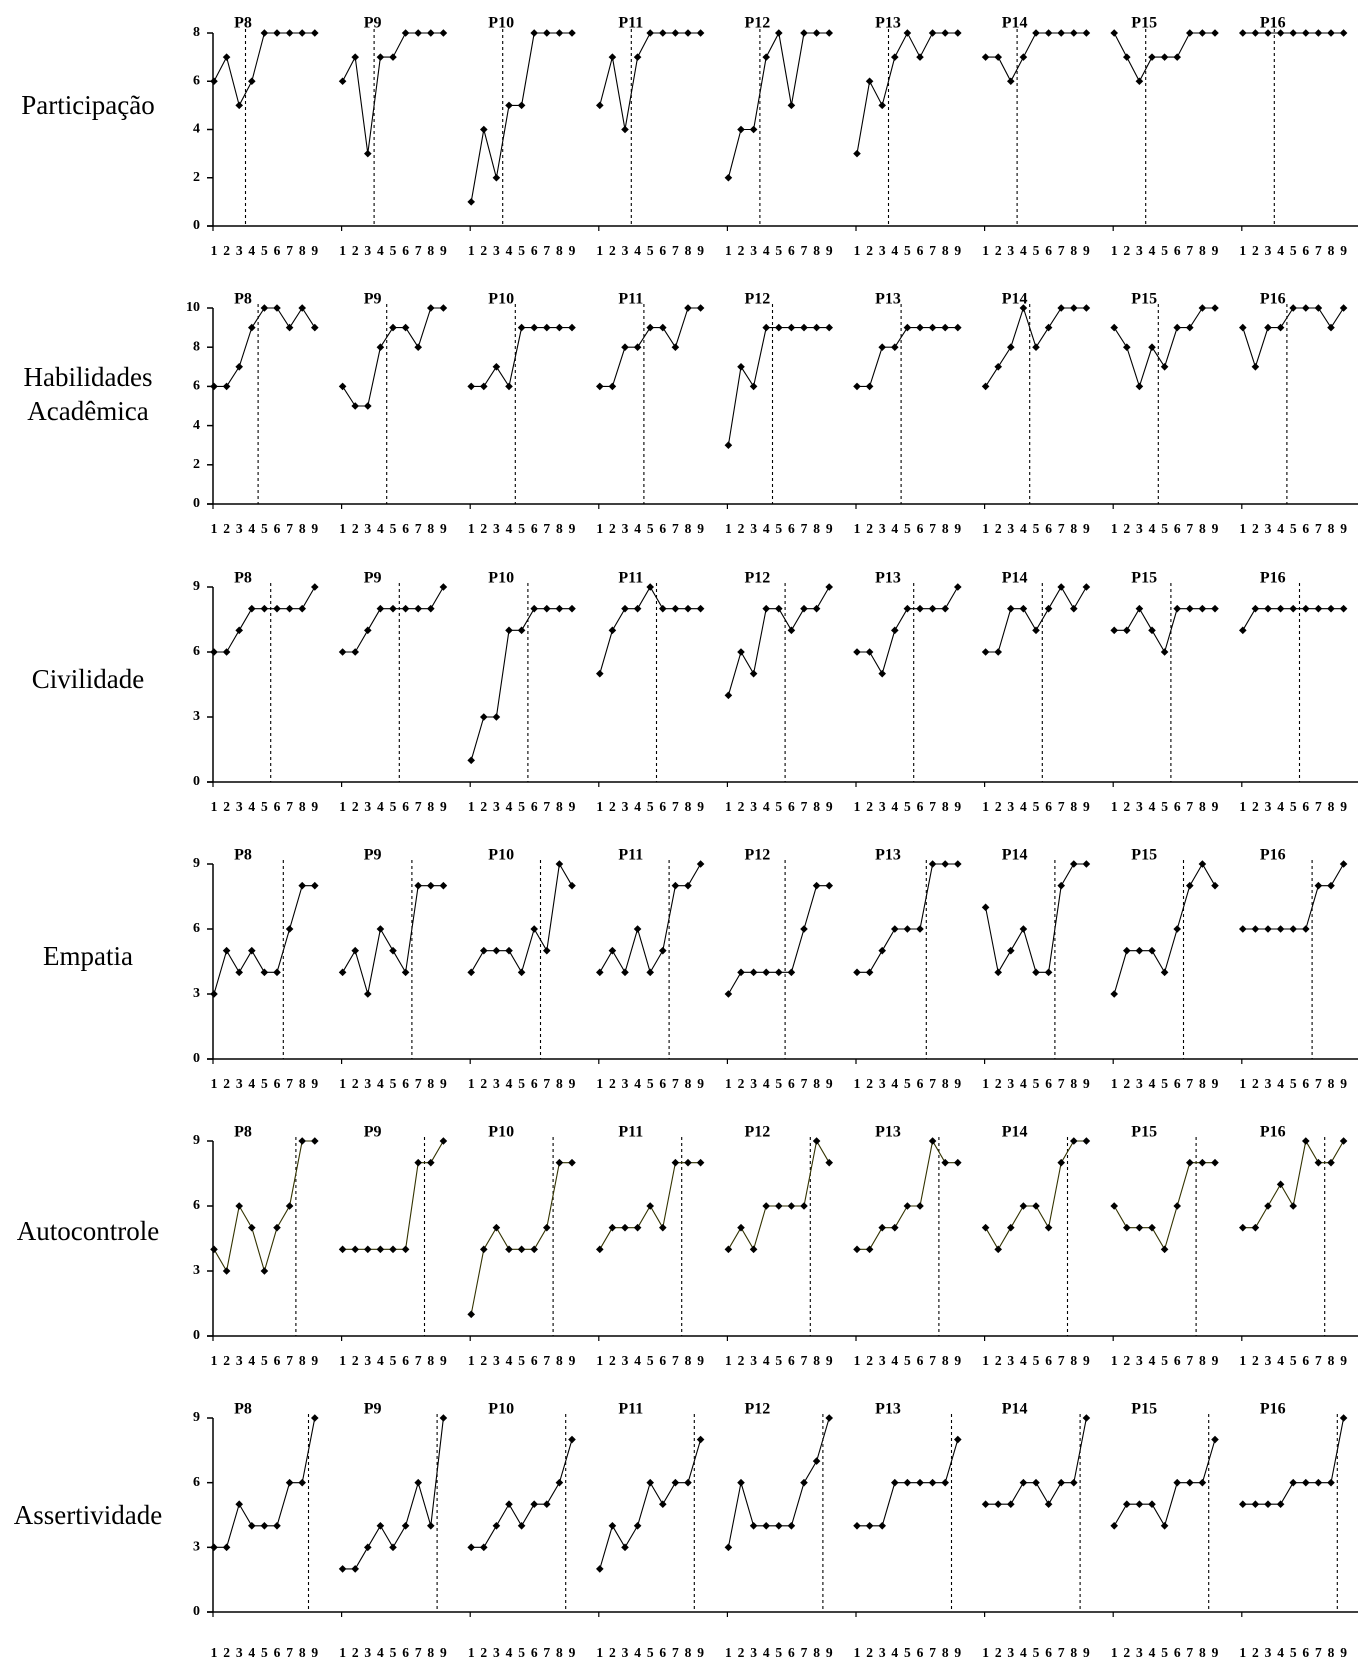  What do you see at coordinates (1293, 969) in the screenshot?
I see `panel: P16 1 2 3 4 5 6 7 8 9` at bounding box center [1293, 969].